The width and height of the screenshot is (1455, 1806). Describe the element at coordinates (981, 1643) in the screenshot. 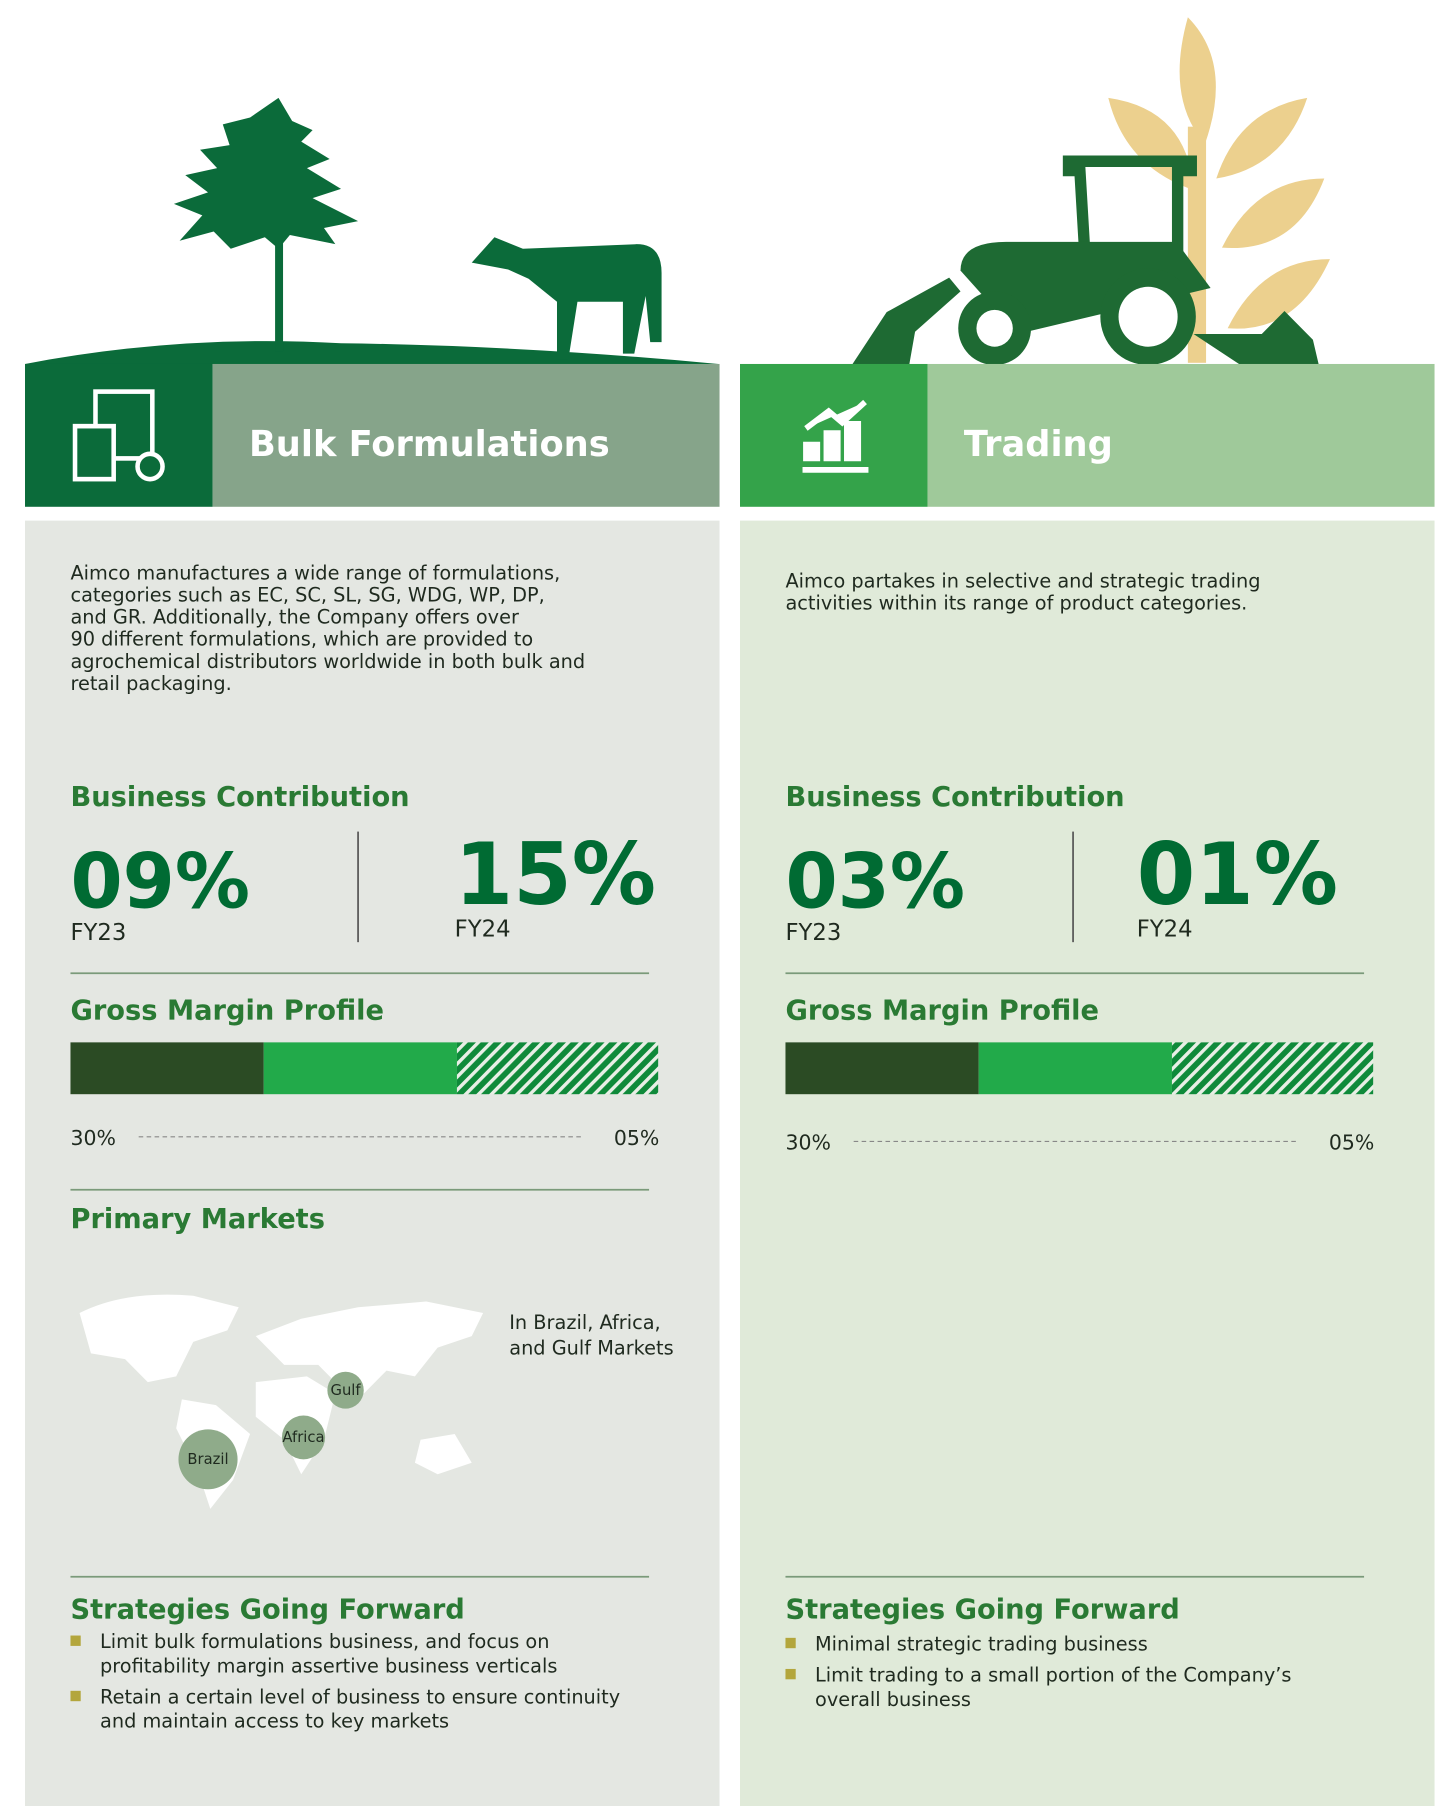

I see `strategy-line: Minimal strategic trading business` at that location.